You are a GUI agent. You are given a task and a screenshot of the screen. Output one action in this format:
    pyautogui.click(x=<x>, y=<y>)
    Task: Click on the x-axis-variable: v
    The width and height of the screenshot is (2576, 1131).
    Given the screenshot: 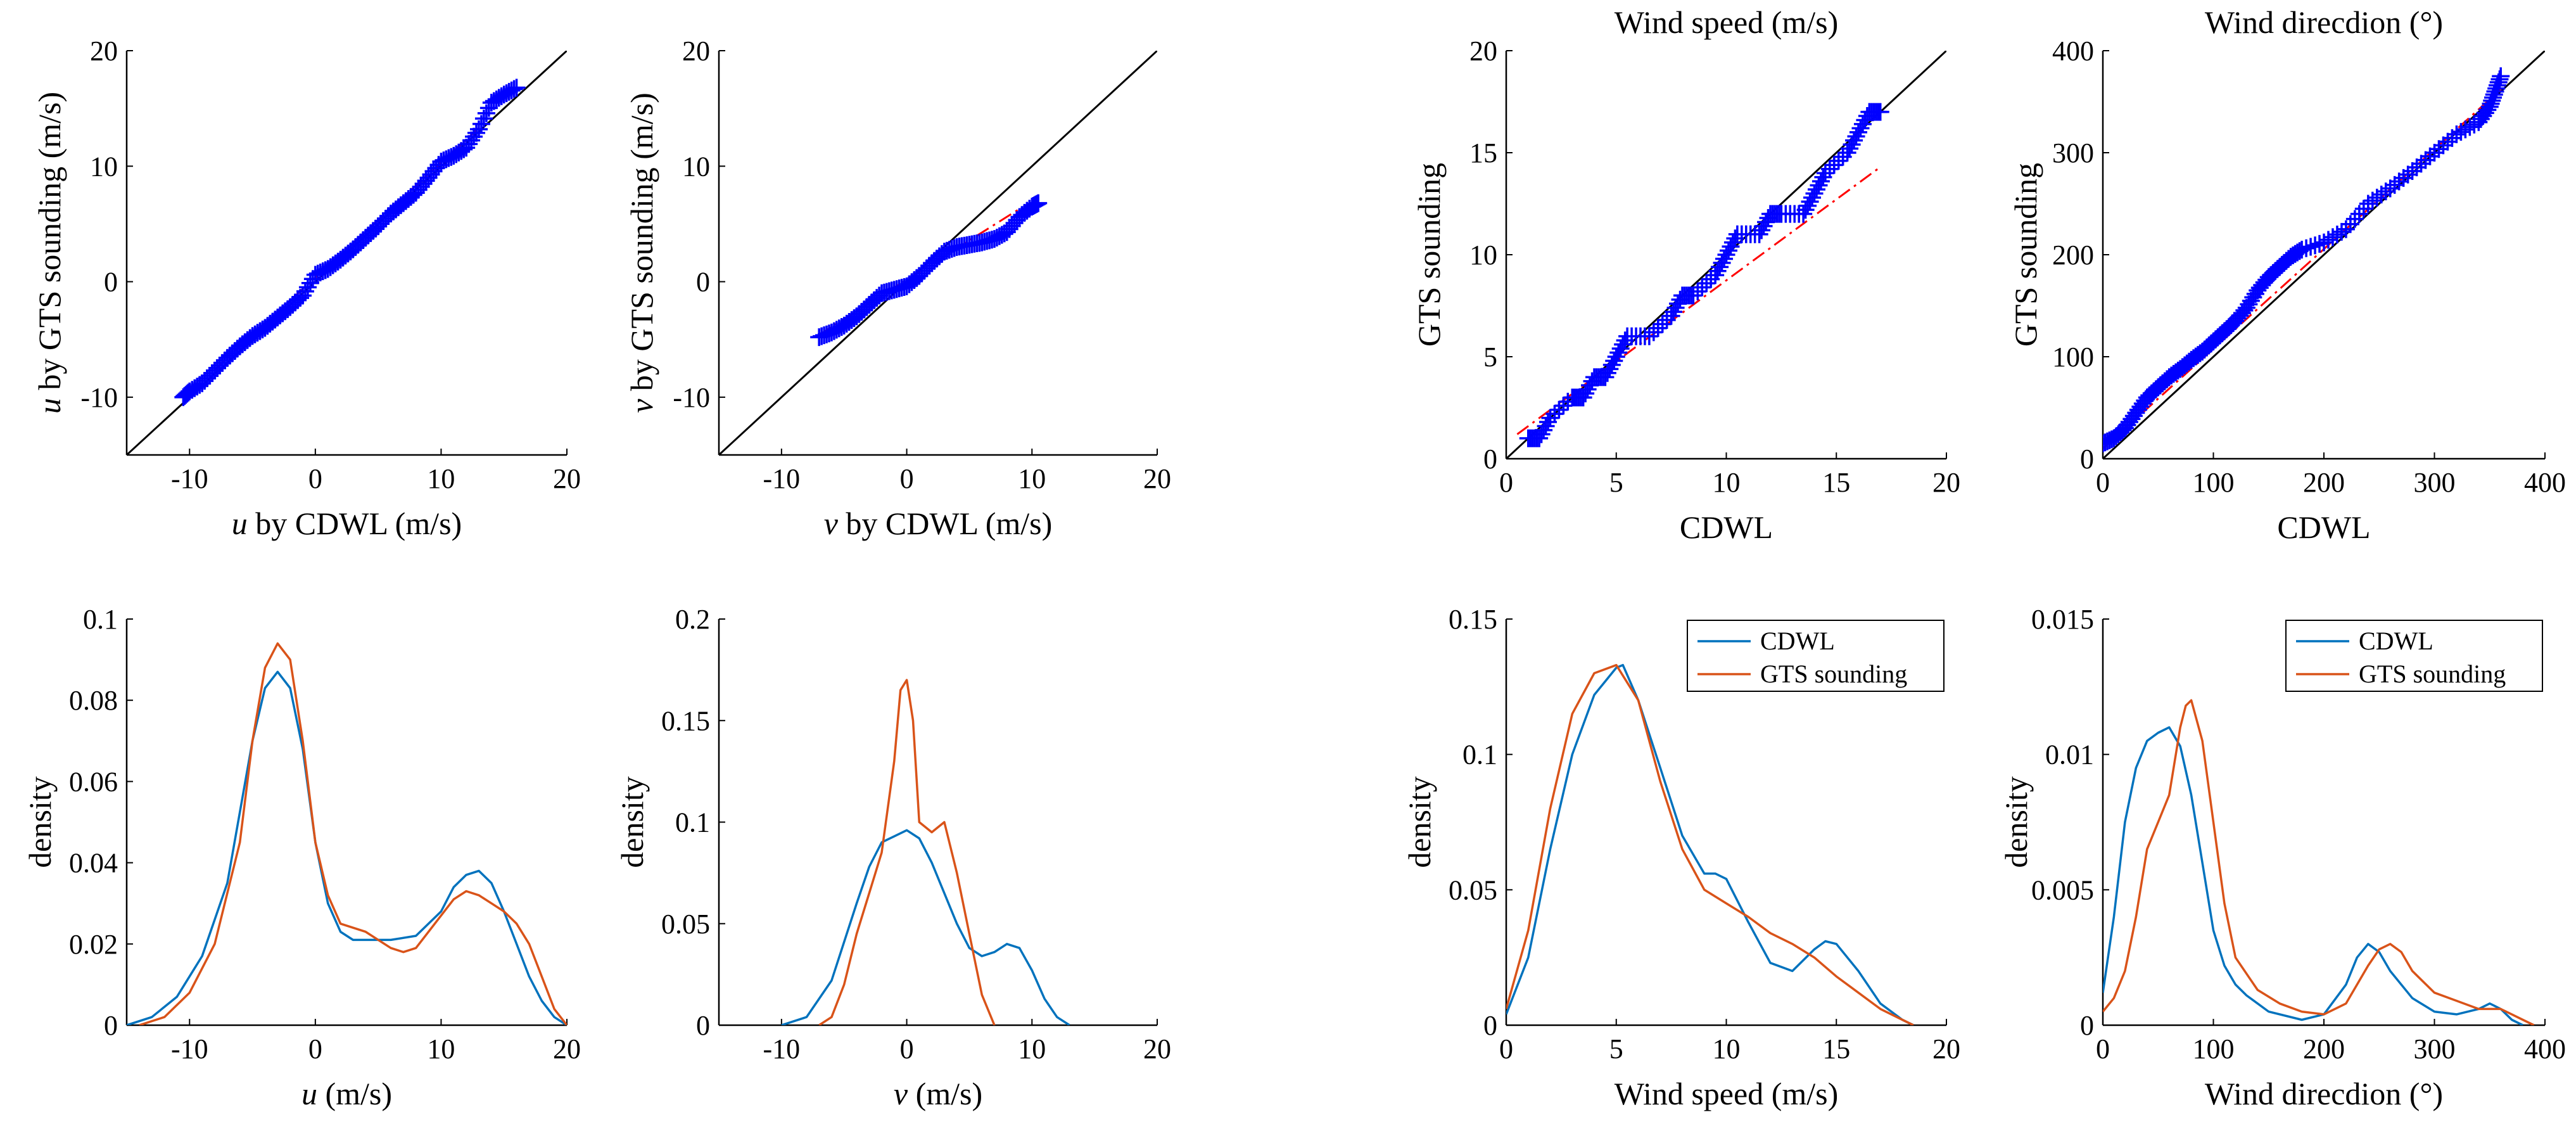 What is the action you would take?
    pyautogui.click(x=901, y=1093)
    